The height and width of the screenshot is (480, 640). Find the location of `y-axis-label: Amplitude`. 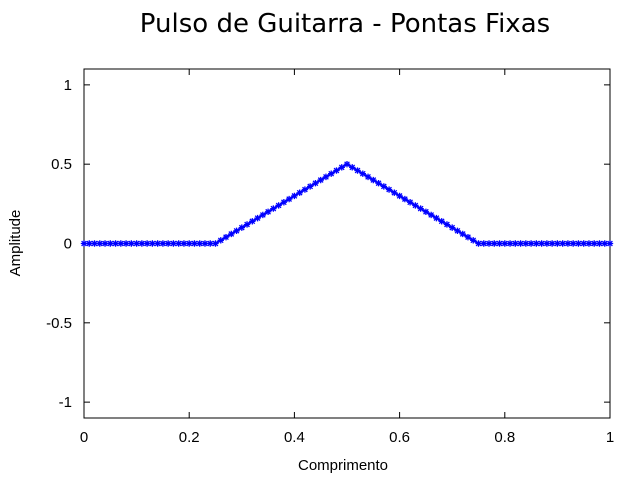

y-axis-label: Amplitude is located at coordinates (15, 243).